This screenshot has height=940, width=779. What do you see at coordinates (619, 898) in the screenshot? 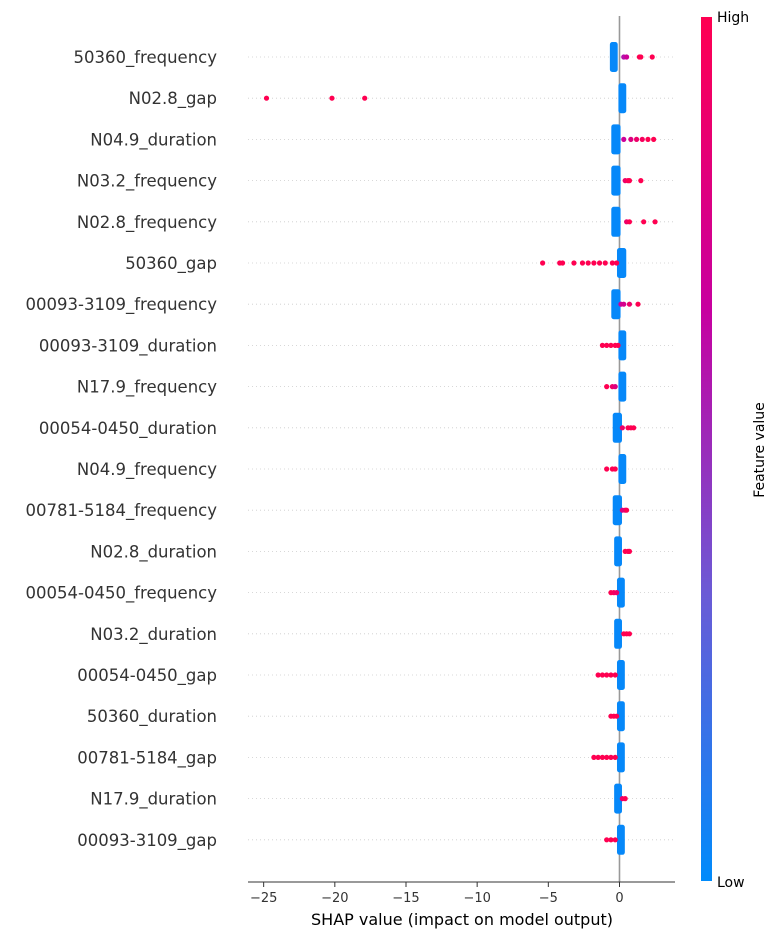
I see `x-tick-label: 0` at bounding box center [619, 898].